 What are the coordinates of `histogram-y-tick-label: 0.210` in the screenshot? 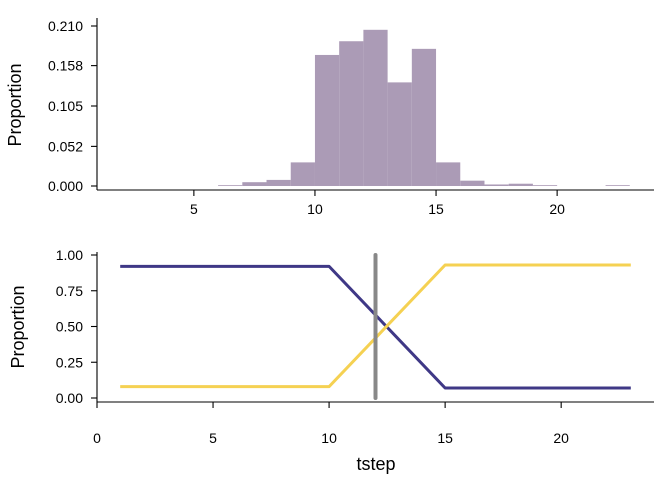 It's located at (65, 26).